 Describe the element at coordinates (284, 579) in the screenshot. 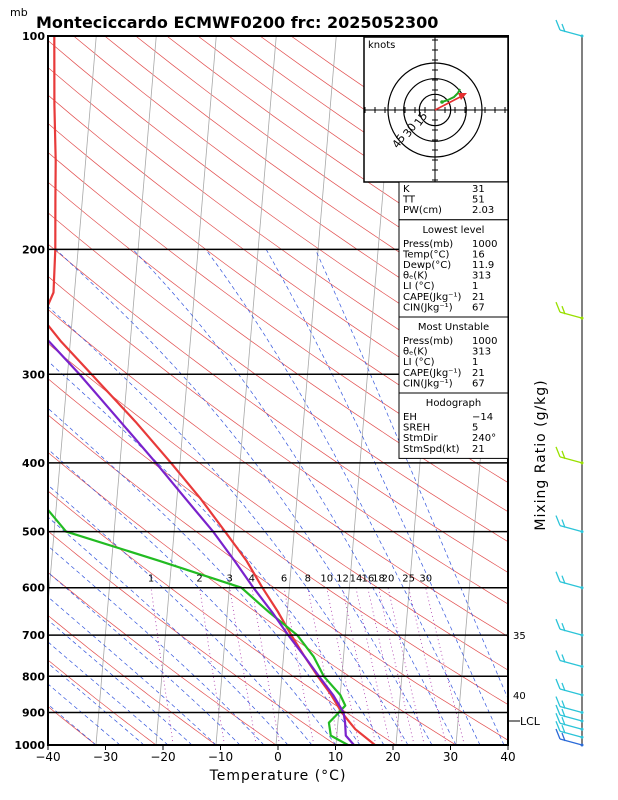

I see `mixing-ratio-label: 6` at that location.